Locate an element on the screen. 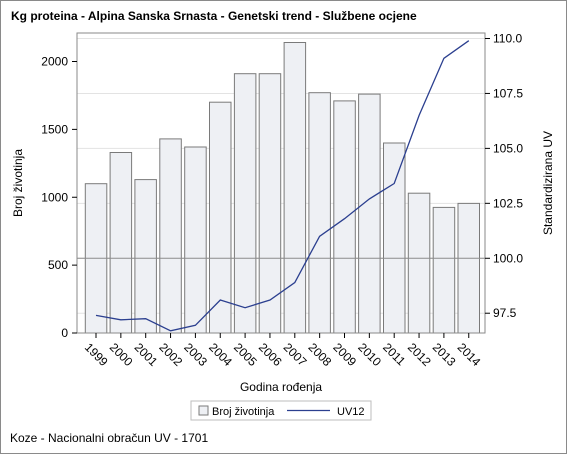 Image resolution: width=567 pixels, height=454 pixels. y2-tick-label: 97.5 is located at coordinates (505, 313).